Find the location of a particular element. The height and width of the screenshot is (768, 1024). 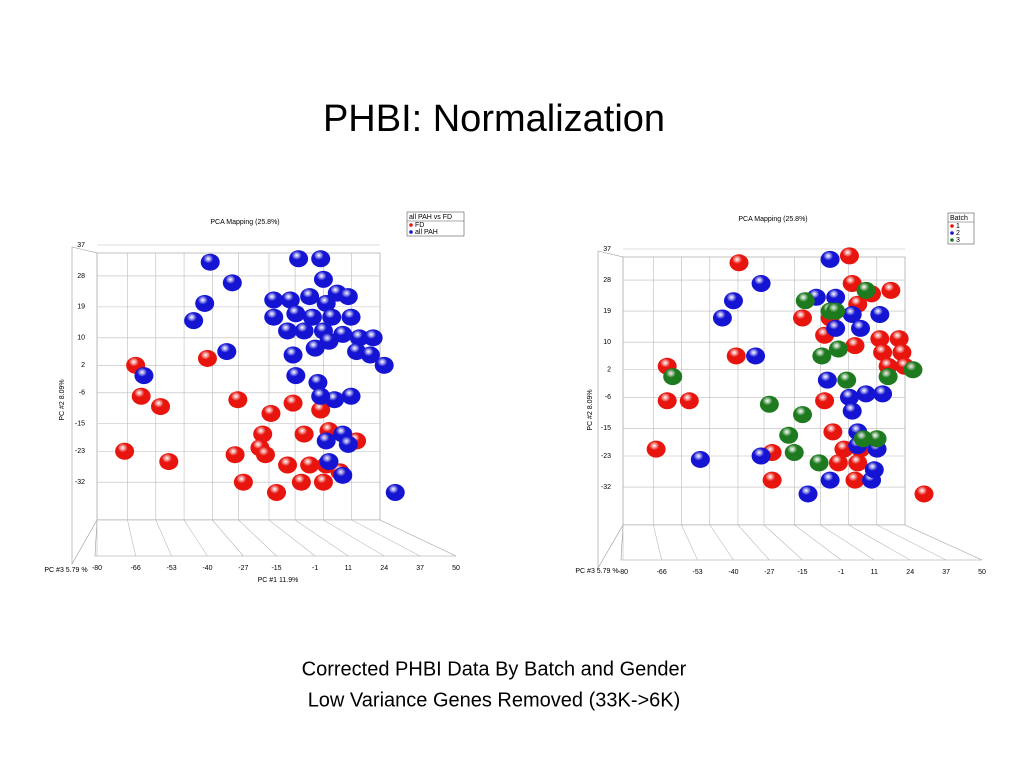

legend-label: 1 is located at coordinates (958, 226).